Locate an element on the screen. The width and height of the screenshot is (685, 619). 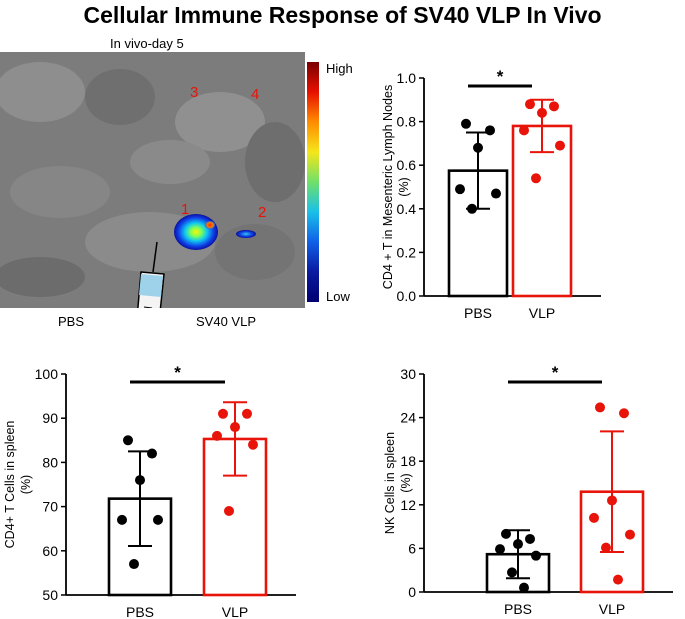
y-axis-label-line: NK Cells in spleen is located at coordinates (390, 483).